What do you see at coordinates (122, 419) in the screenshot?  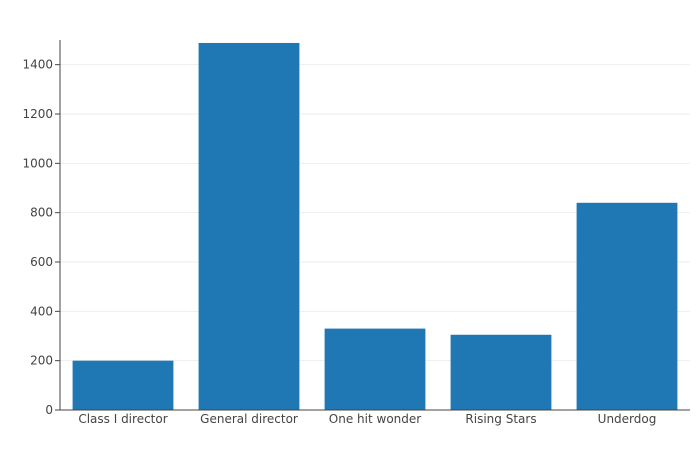 I see `x-tick-label: Class I director` at bounding box center [122, 419].